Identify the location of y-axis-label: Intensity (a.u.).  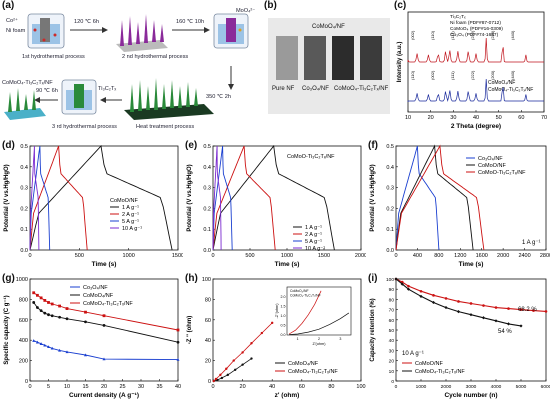
(400, 62).